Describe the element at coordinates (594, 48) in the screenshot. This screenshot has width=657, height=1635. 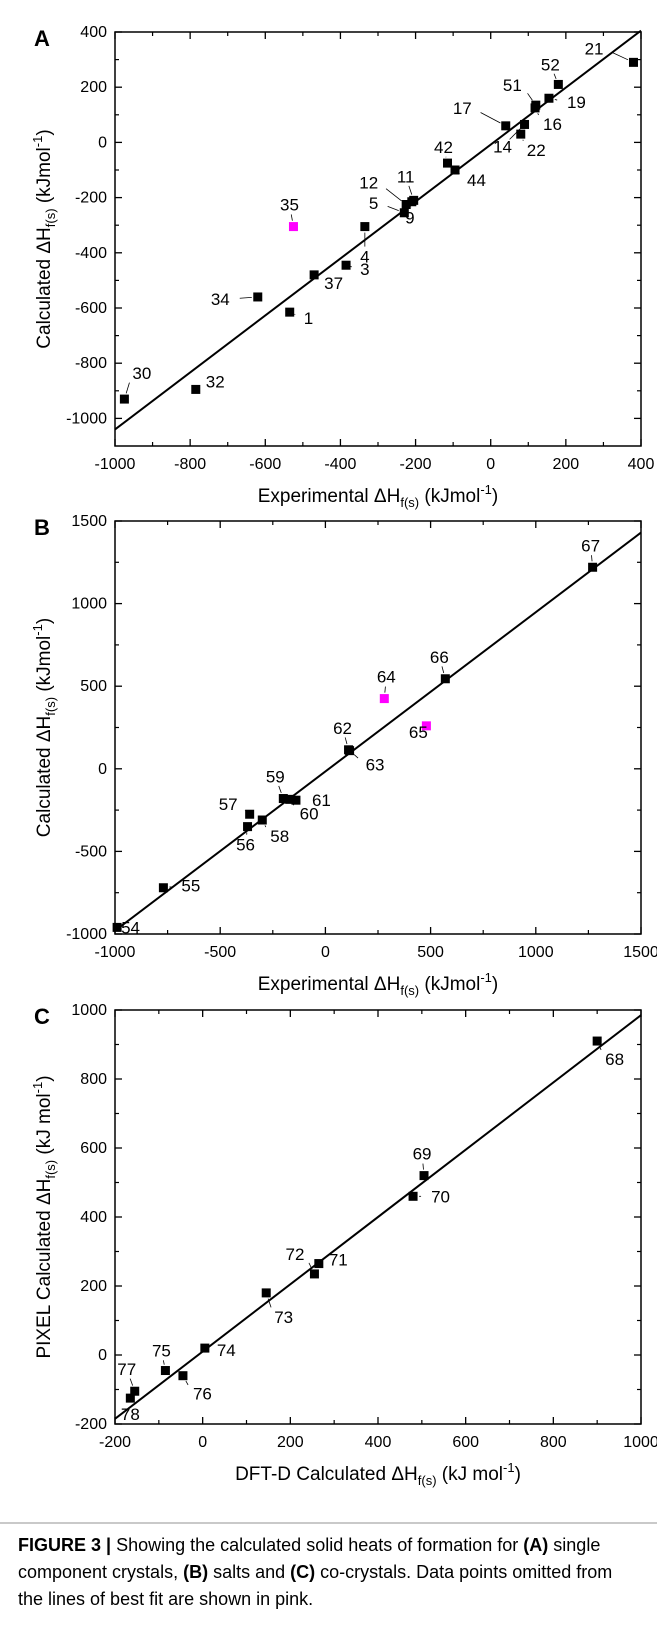
I see `data-label-21: 21` at that location.